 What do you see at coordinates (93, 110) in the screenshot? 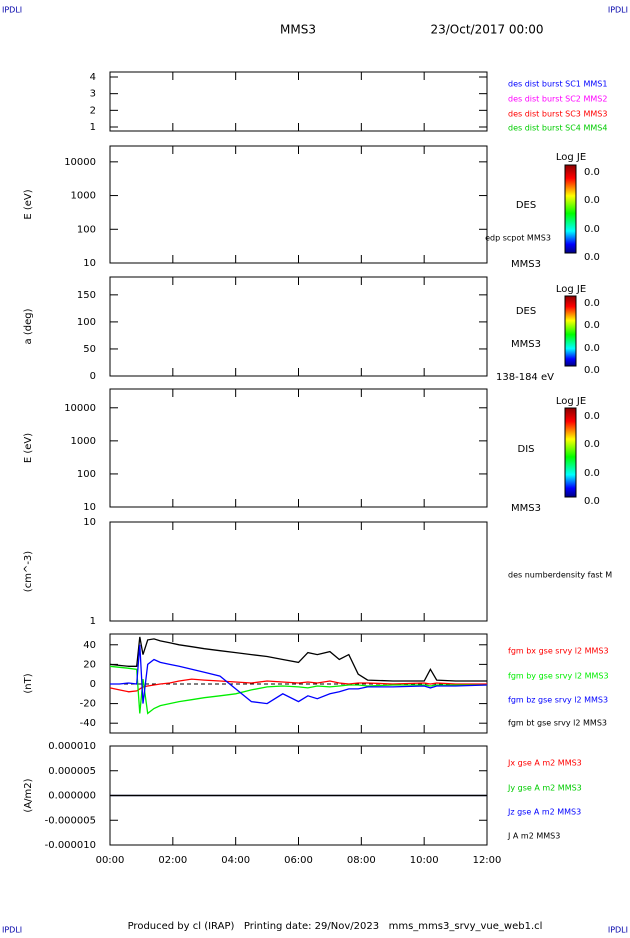
I see `y-tick-label: 2` at bounding box center [93, 110].